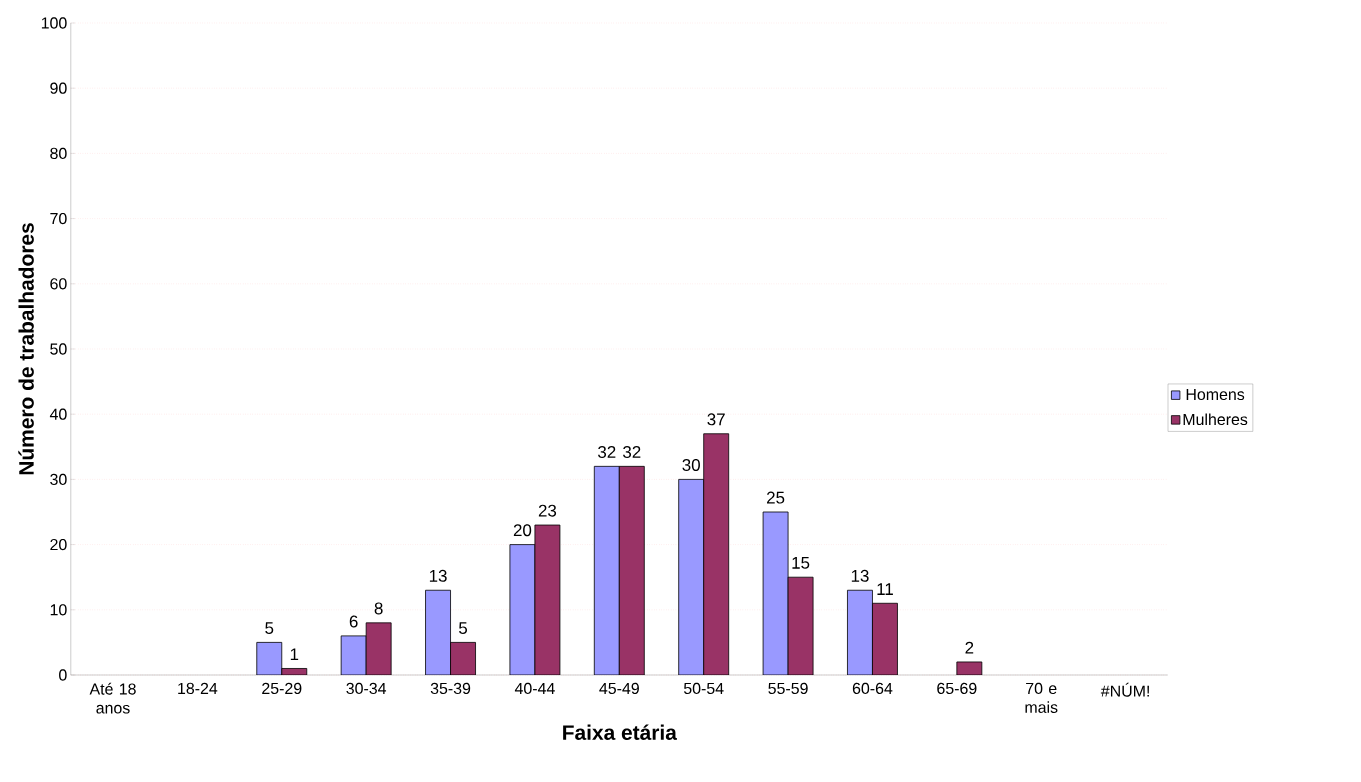  What do you see at coordinates (450, 688) in the screenshot?
I see `x-tick-label: 35-39` at bounding box center [450, 688].